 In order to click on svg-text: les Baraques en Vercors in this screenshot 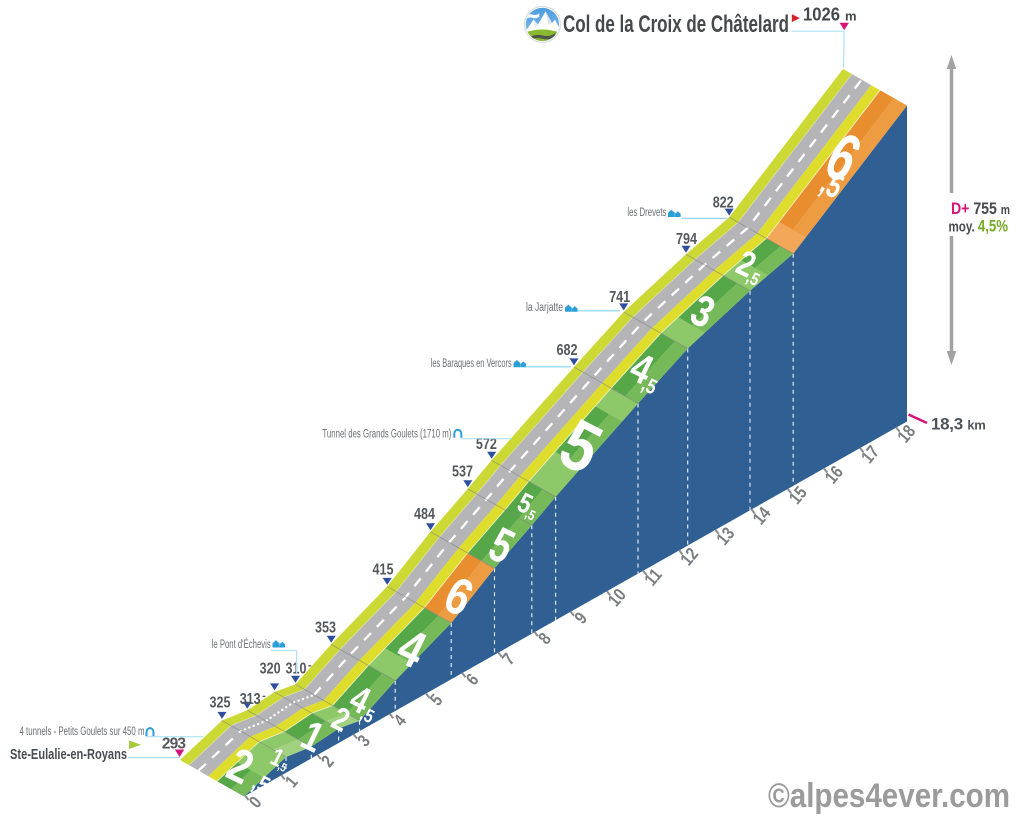, I will do `click(471, 364)`.